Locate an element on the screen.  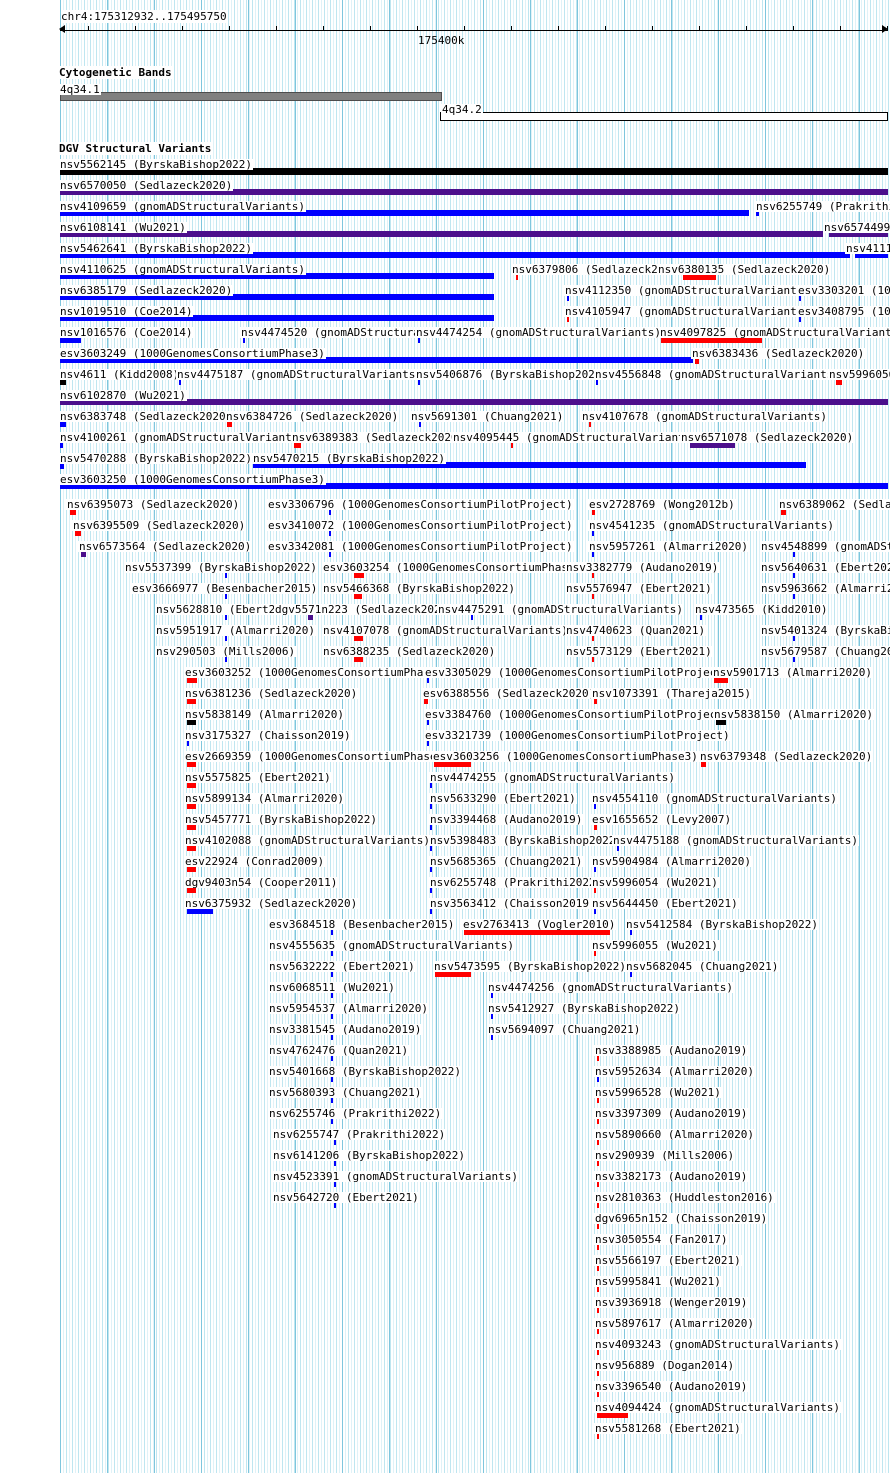
variant-label: nsv4109659 (gnomADStructuralVariants) is located at coordinates (183, 206).